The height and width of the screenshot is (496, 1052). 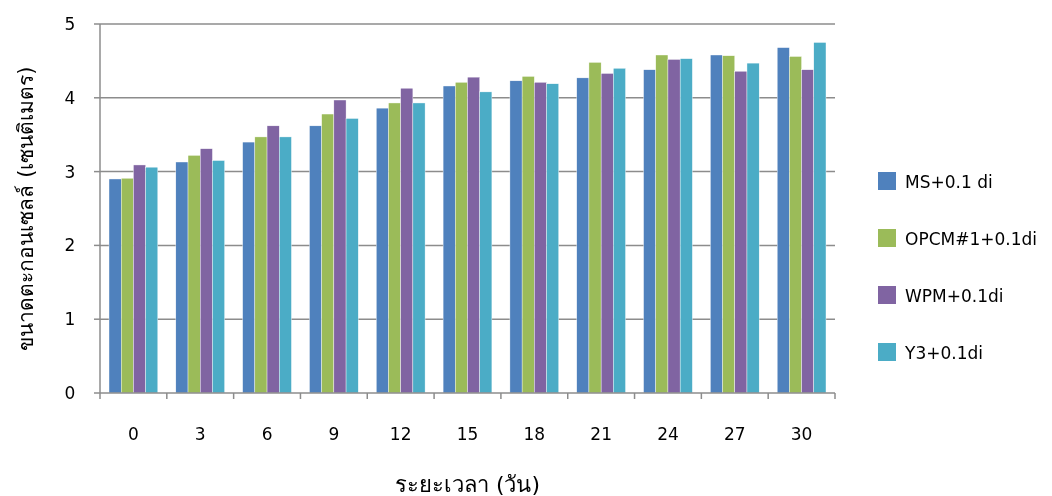 I want to click on xtick: 24, so click(x=668, y=434).